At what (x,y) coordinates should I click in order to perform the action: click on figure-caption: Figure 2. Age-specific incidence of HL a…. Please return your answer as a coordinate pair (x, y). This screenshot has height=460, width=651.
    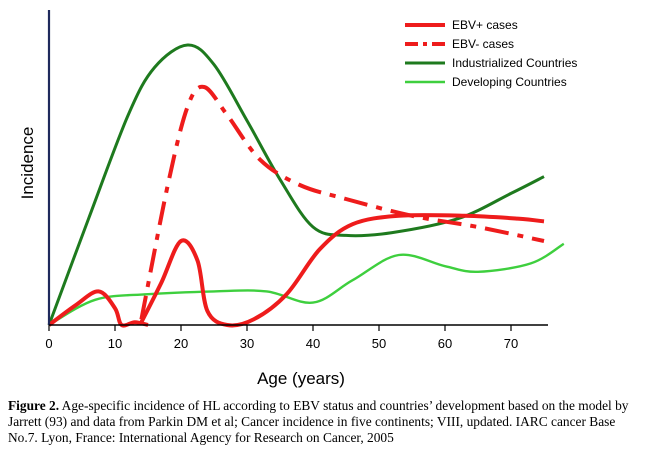
    Looking at the image, I should click on (326, 422).